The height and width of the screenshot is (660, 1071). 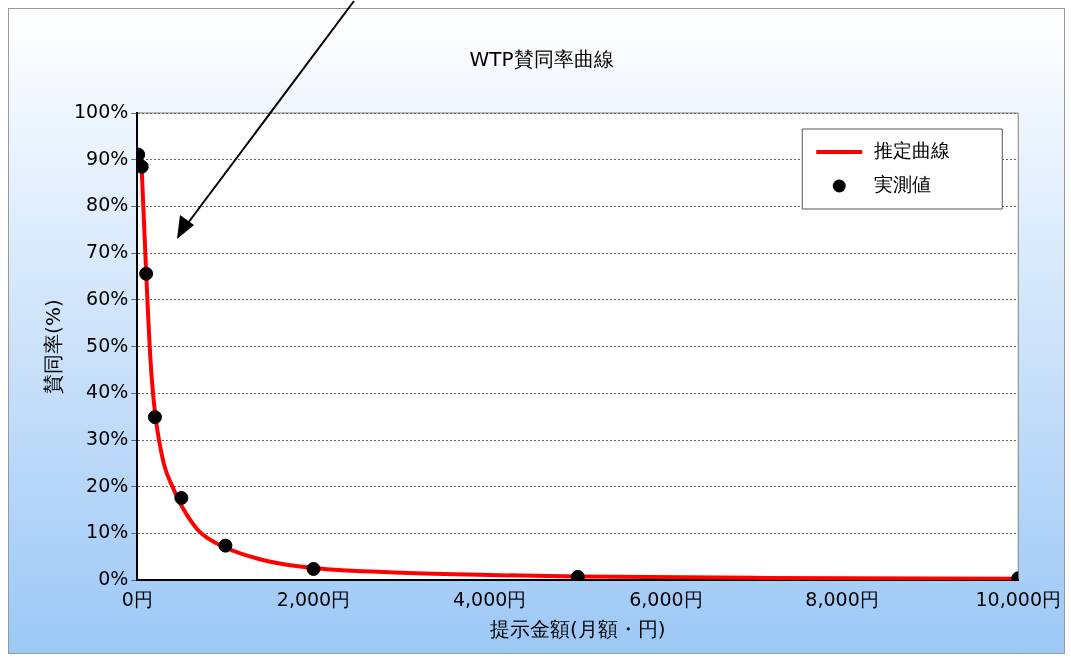 I want to click on legend-label: 実測値, so click(x=903, y=183).